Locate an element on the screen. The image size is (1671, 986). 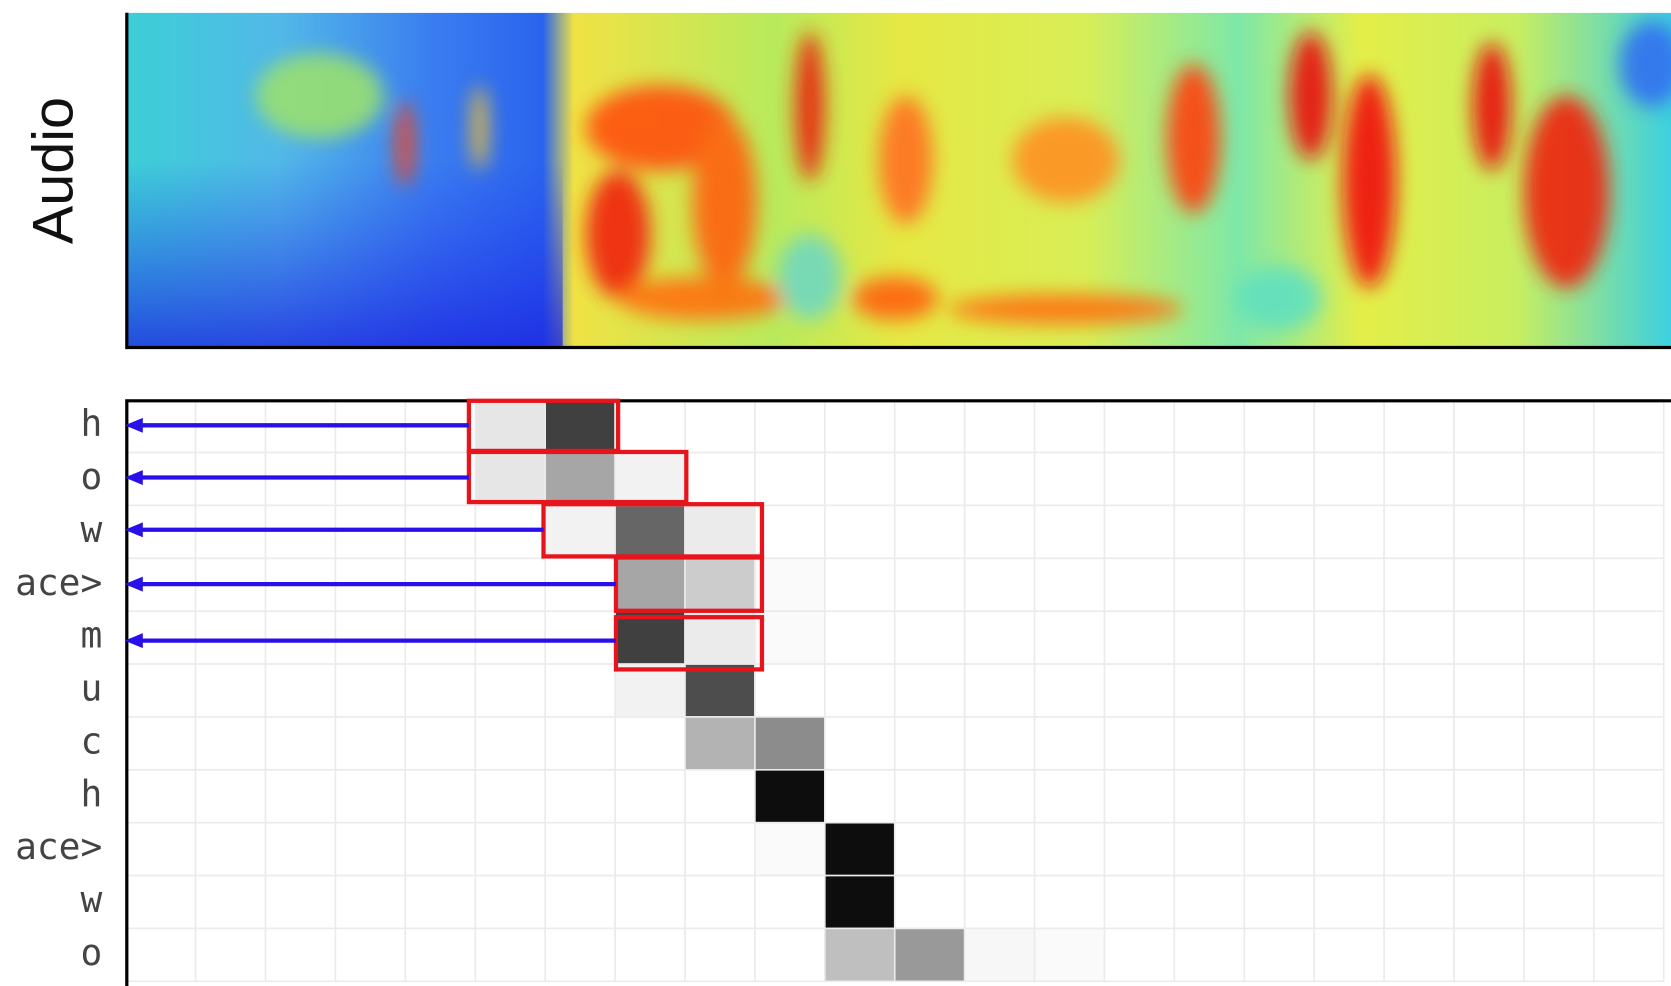
row-label: ace> is located at coordinates (58, 846).